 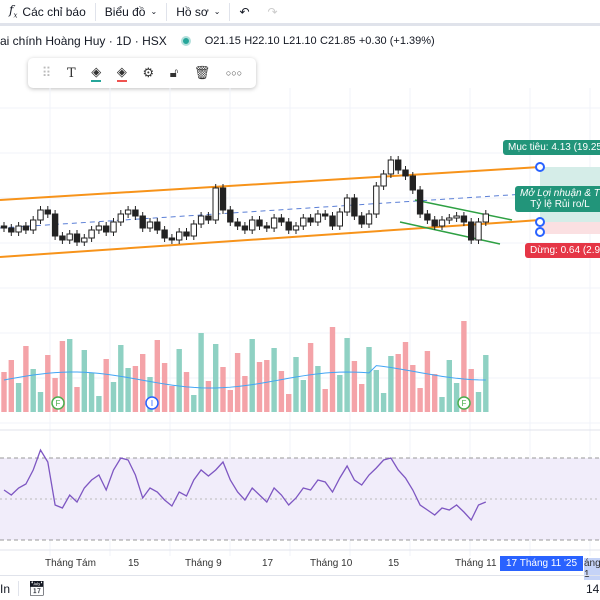 What do you see at coordinates (46, 72) in the screenshot?
I see `drag-handle-icon: ⠿` at bounding box center [46, 72].